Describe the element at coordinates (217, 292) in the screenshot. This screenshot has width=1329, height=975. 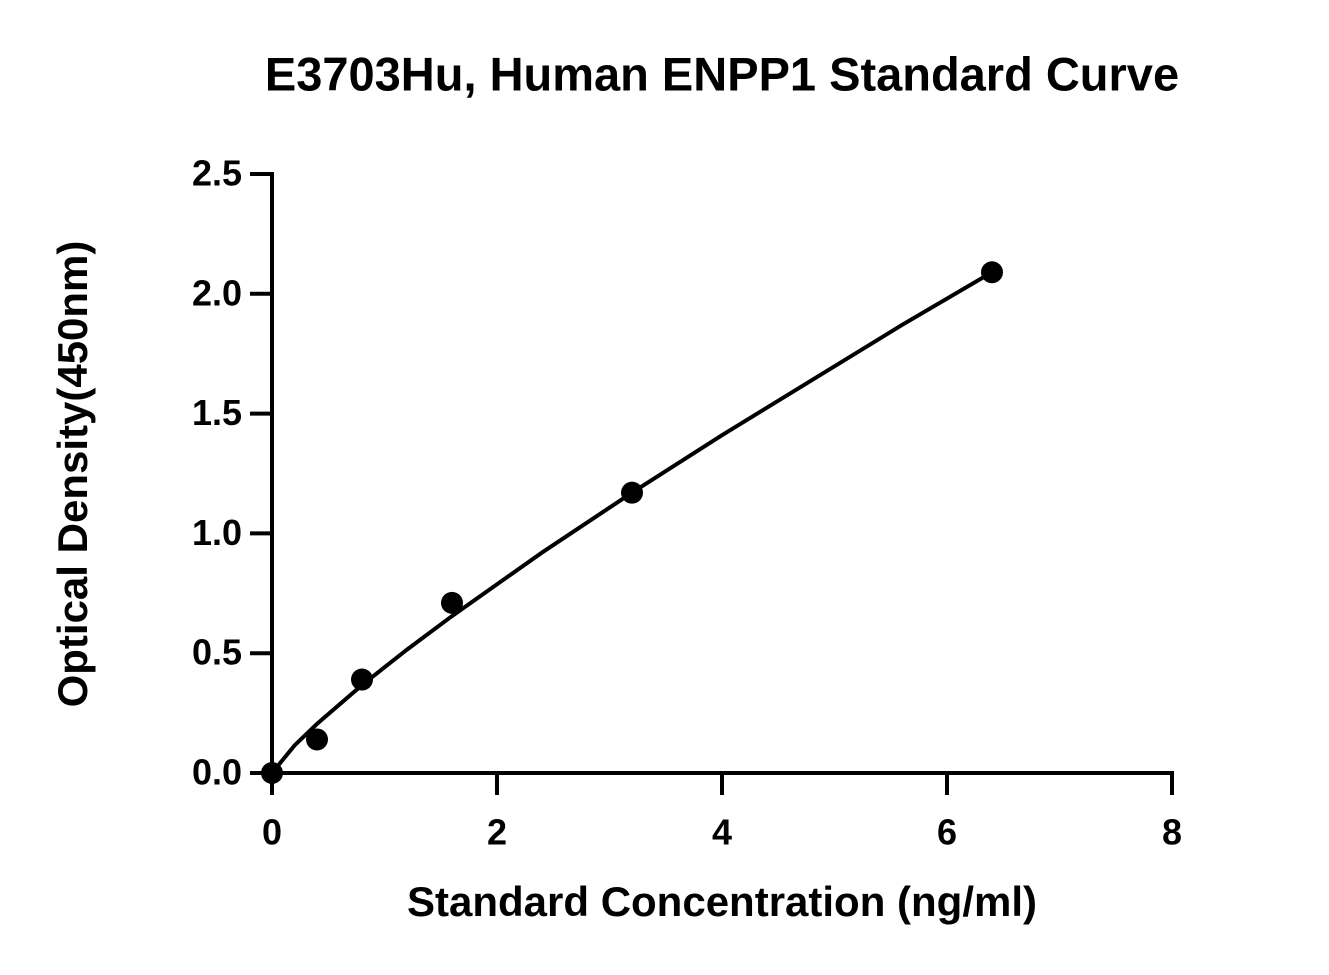
I see `y-tick-label: 2.0` at that location.